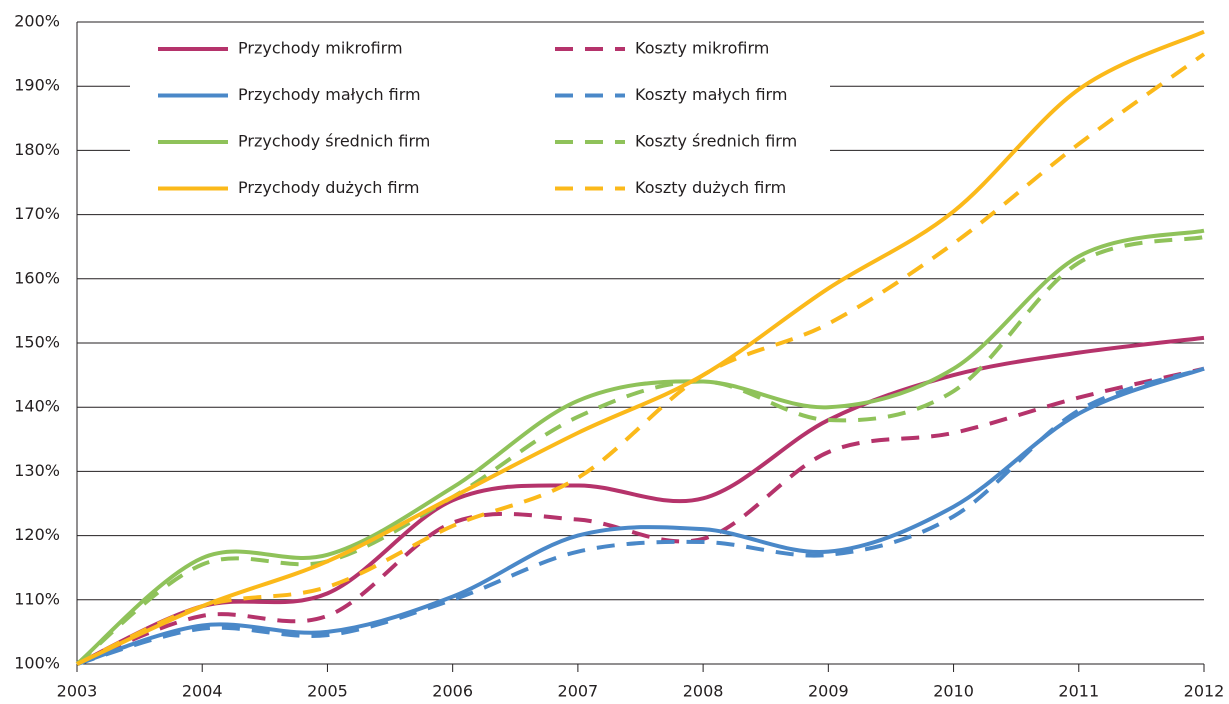  I want to click on legend-label: Koszty dużych firm, so click(710, 187).